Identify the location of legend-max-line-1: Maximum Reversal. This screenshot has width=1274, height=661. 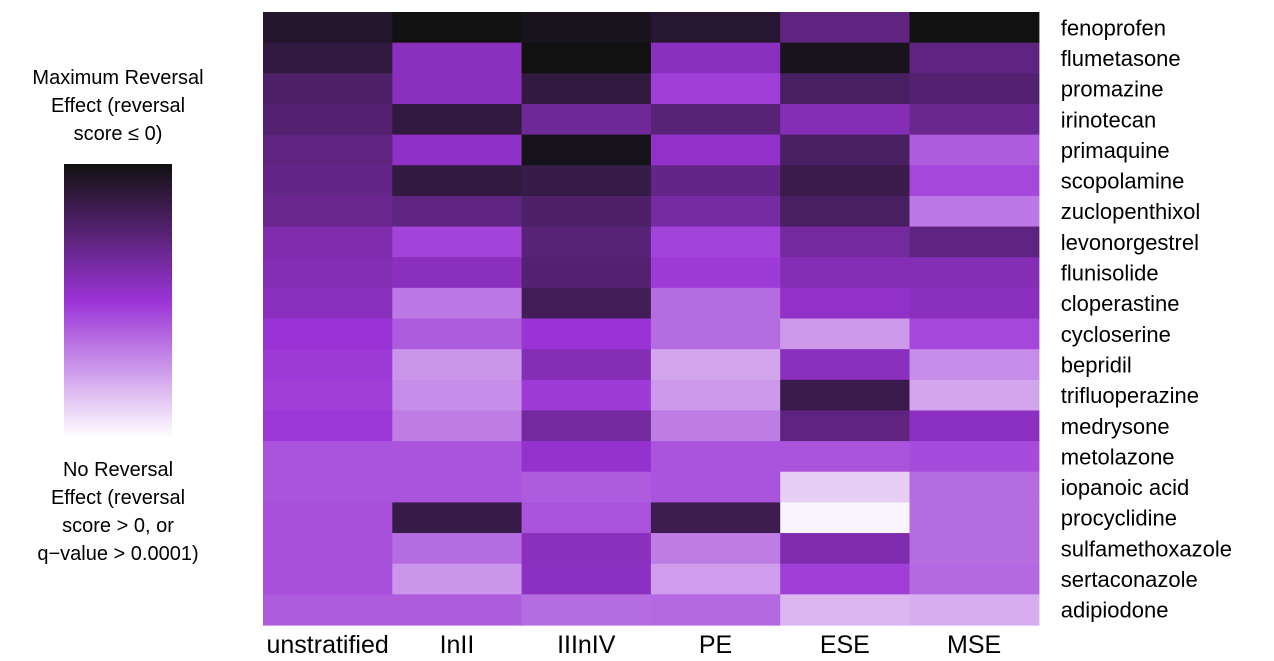
(118, 78).